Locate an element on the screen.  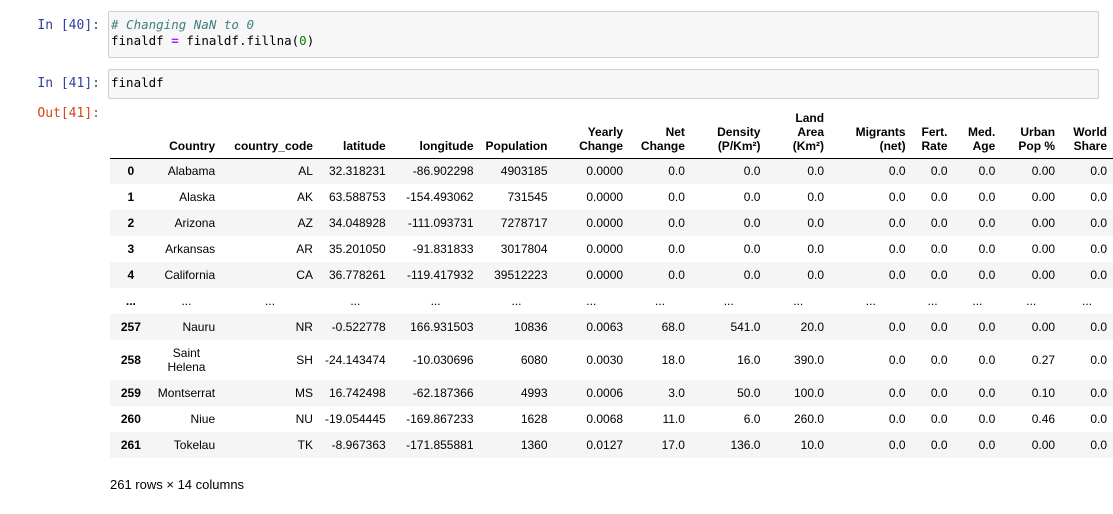
code-cell-41: In [41]: finaldf is located at coordinates (556, 84).